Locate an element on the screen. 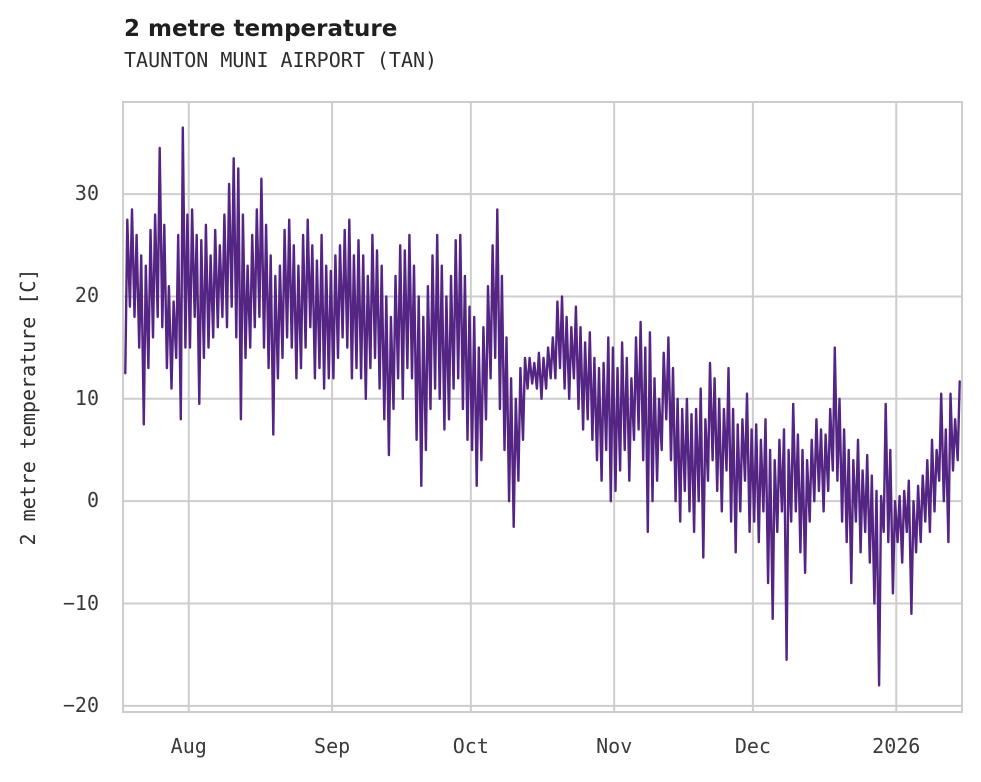 This screenshot has height=782, width=981. y-tick-label: 30 is located at coordinates (86, 193).